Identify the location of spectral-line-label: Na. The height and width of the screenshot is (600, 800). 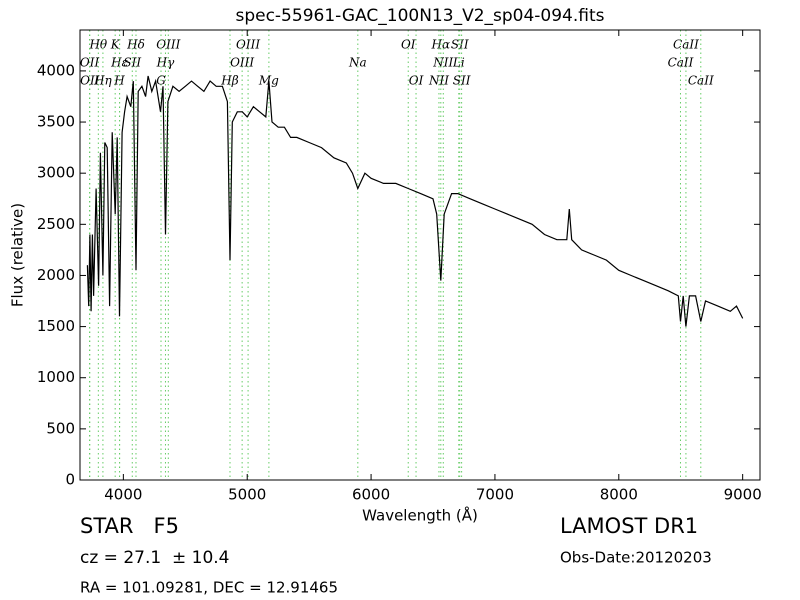
(357, 63).